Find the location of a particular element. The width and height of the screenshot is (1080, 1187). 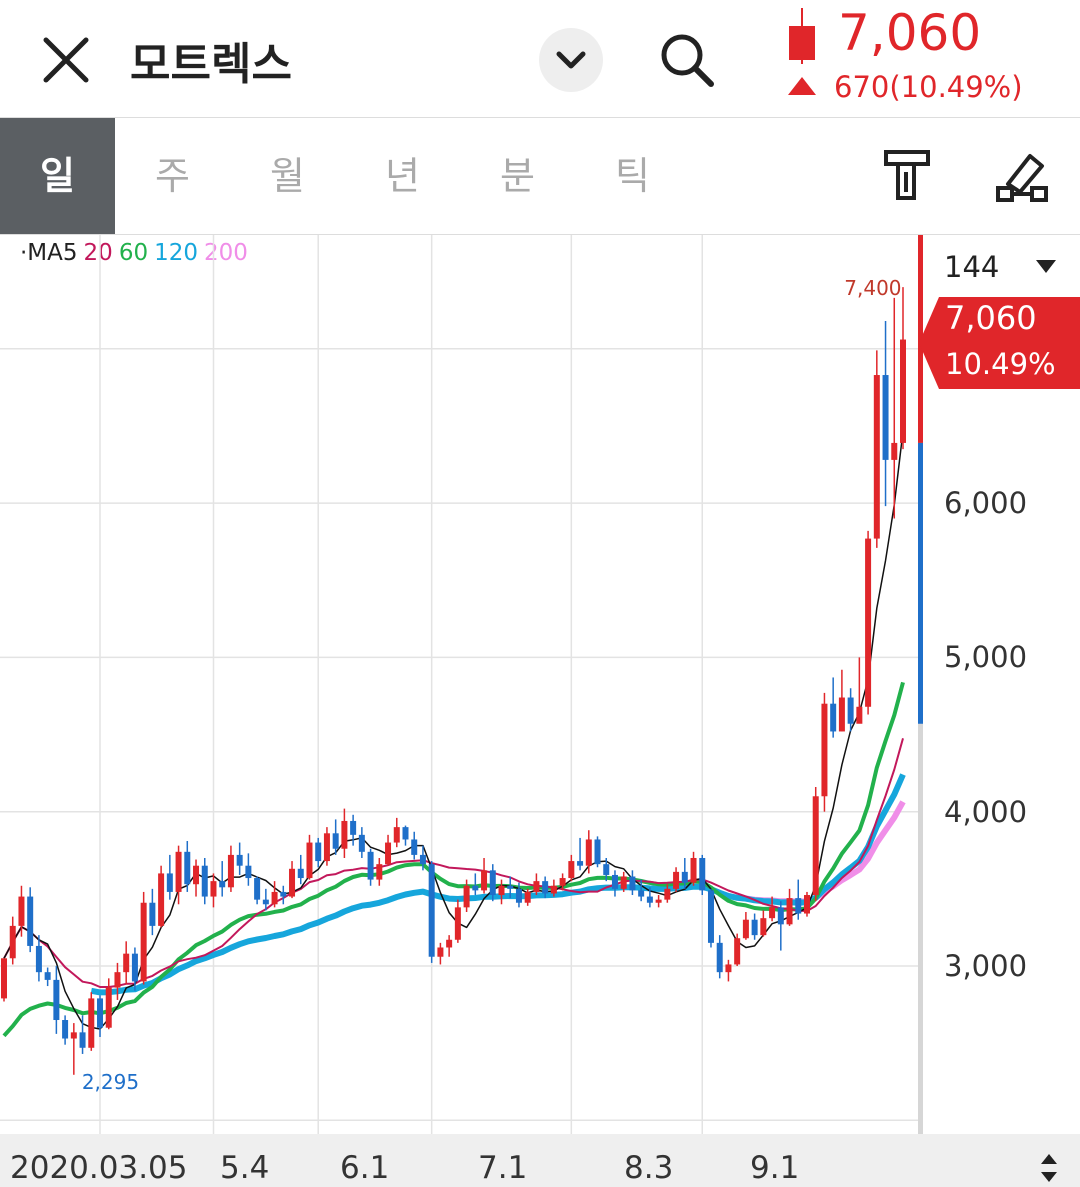

ma-legend-200: 200 is located at coordinates (226, 253).